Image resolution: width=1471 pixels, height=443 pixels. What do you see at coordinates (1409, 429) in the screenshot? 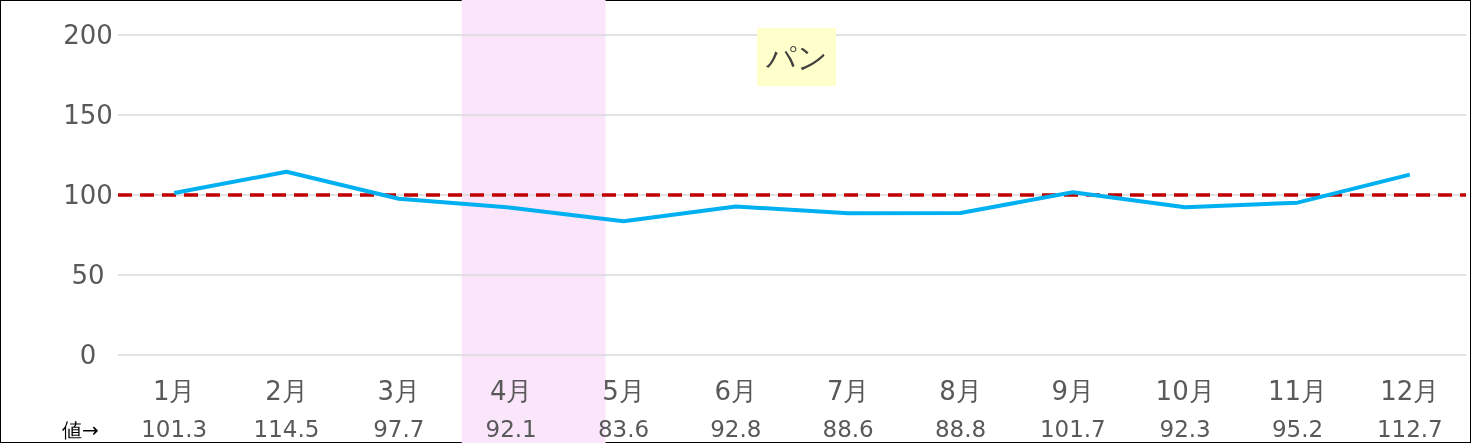
I see `data-label: 112.7` at bounding box center [1409, 429].